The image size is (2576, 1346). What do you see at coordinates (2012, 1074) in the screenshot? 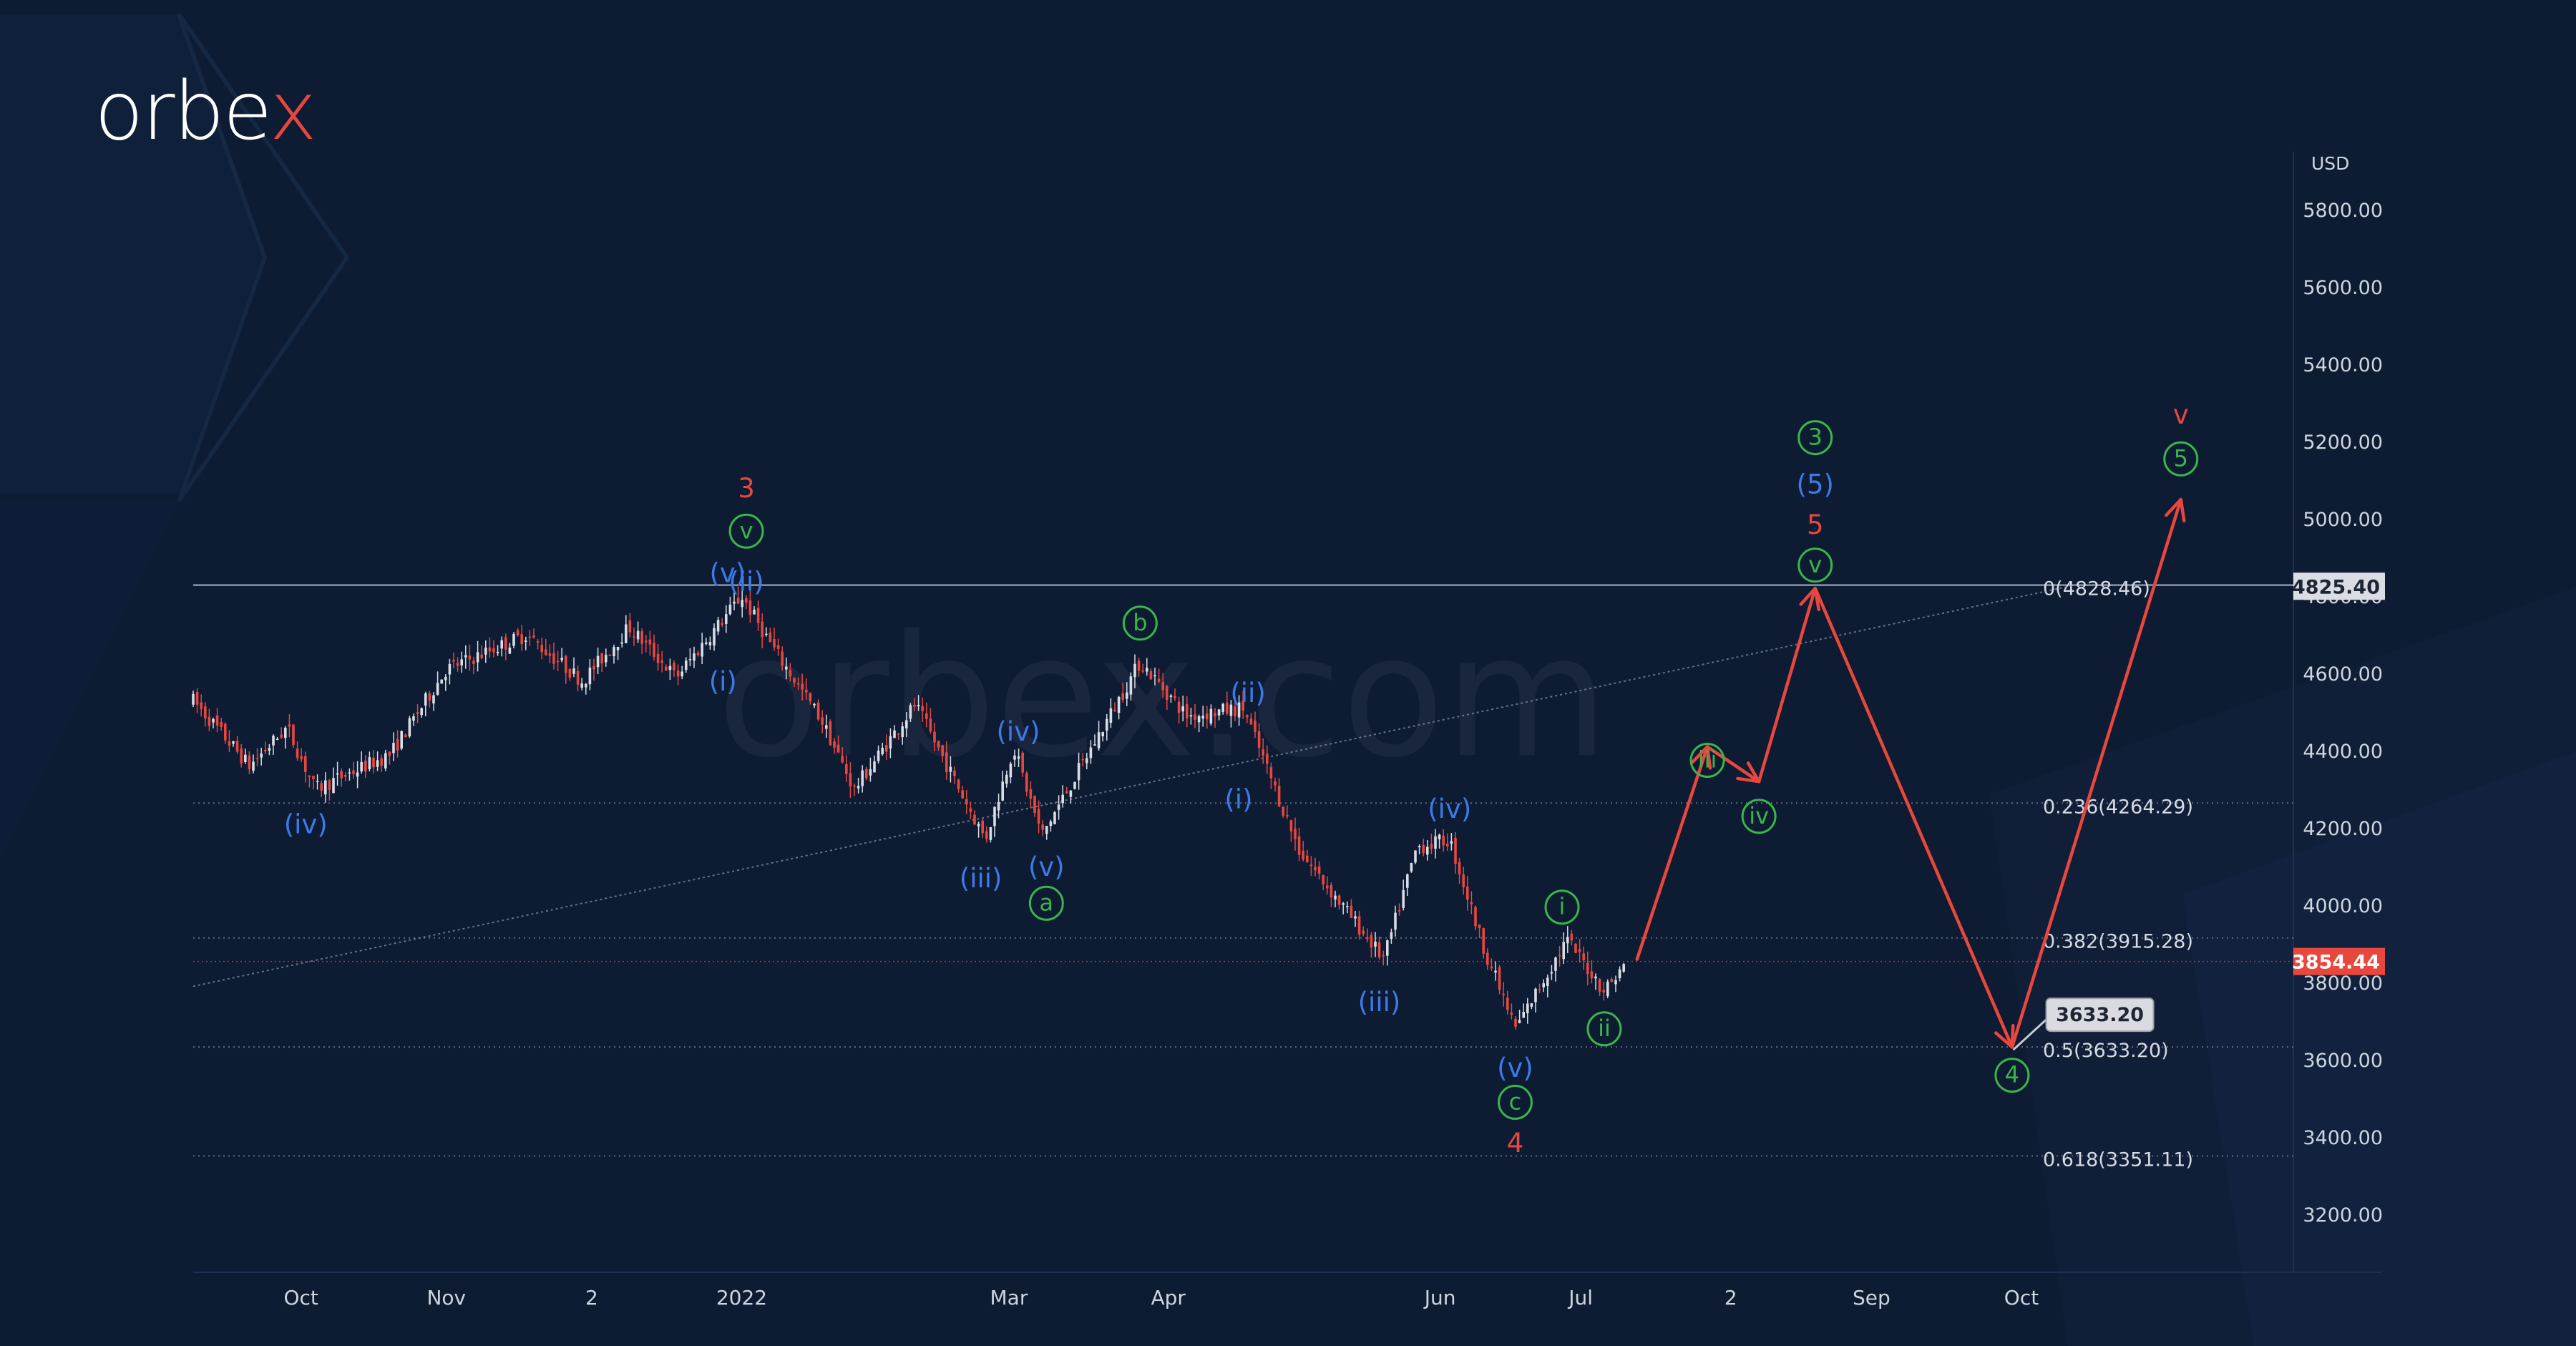
I see `wave-label: 4` at bounding box center [2012, 1074].